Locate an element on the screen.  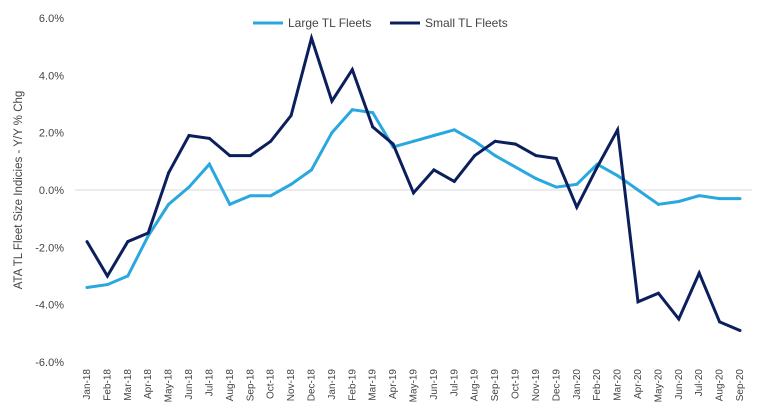
x-tick-label: Jan-20 is located at coordinates (577, 384).